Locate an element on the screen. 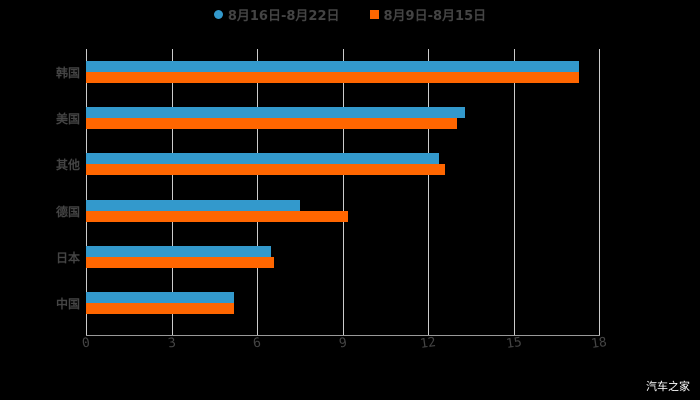 The image size is (700, 400). y-category-label: 美国 is located at coordinates (67, 119).